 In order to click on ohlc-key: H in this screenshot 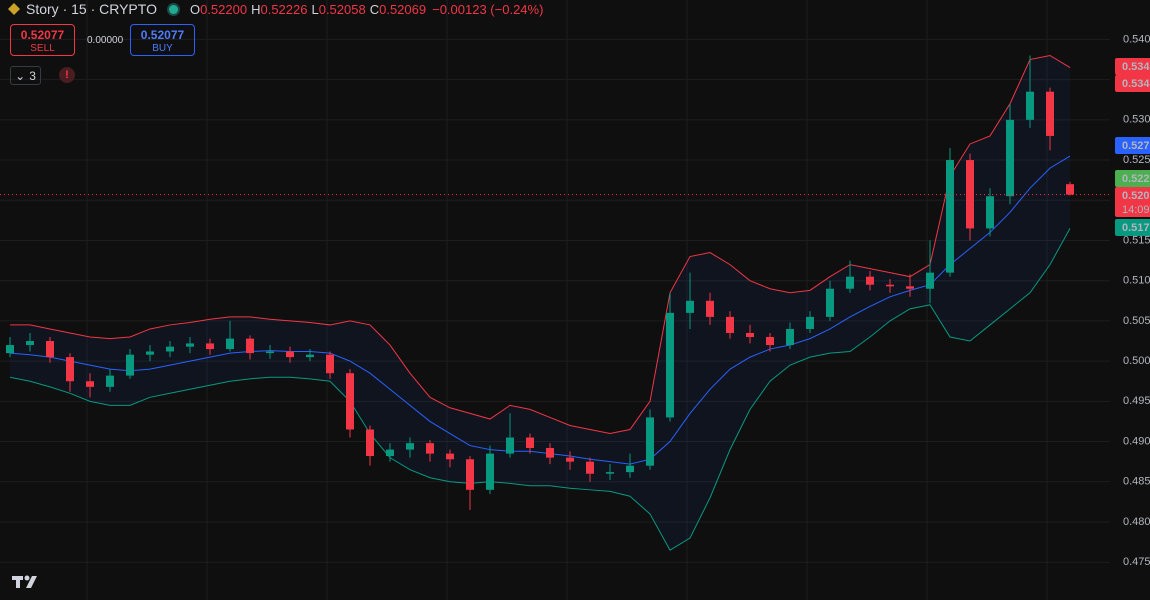, I will do `click(256, 9)`.